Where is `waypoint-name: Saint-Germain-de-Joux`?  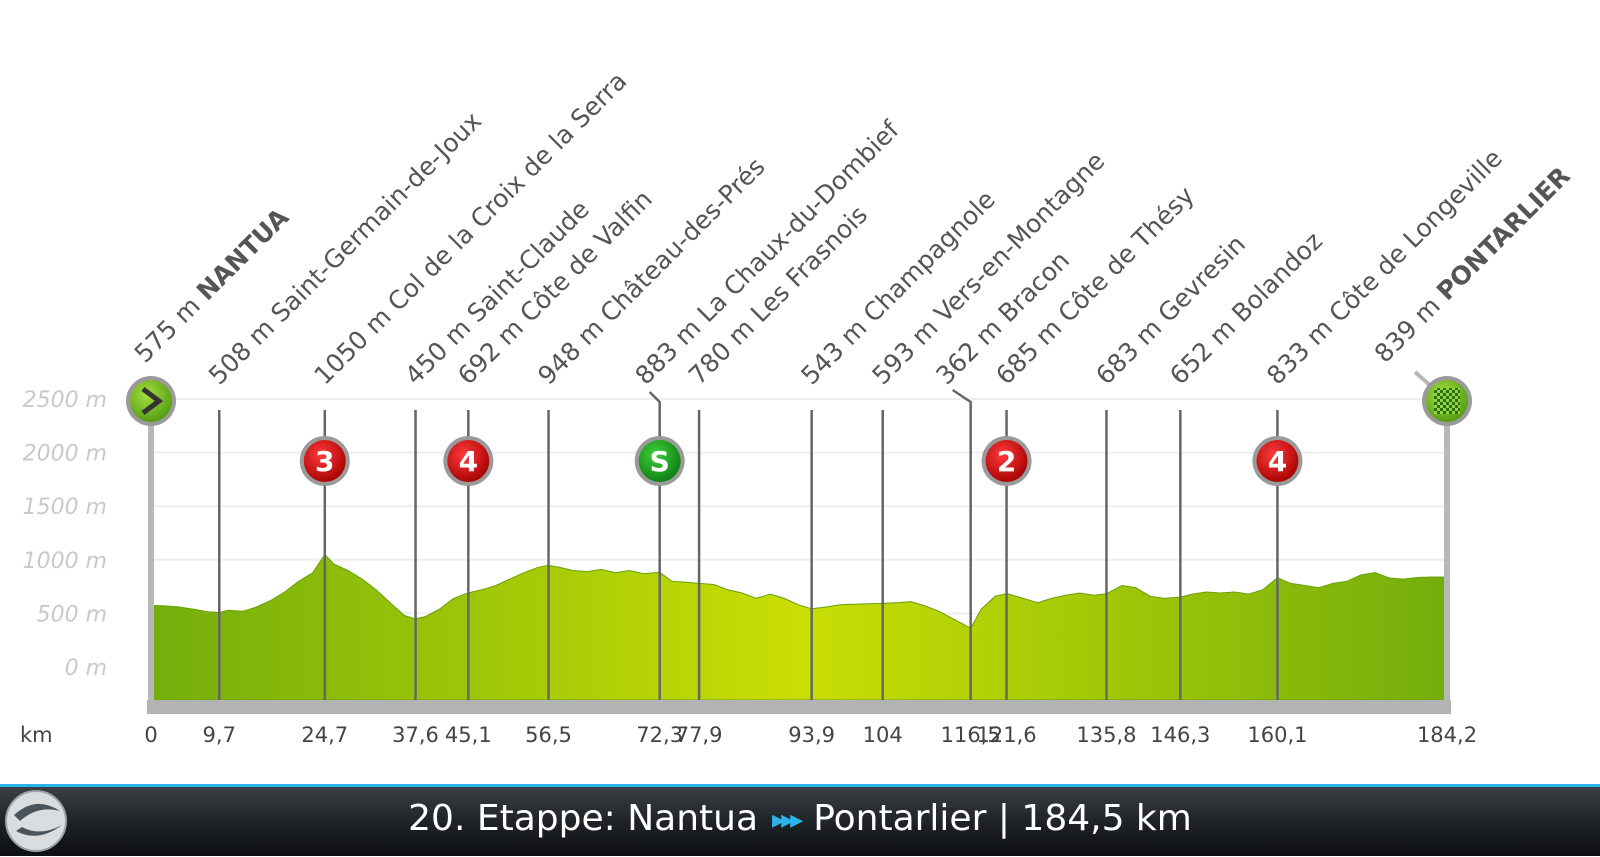 waypoint-name: Saint-Germain-de-Joux is located at coordinates (376, 217).